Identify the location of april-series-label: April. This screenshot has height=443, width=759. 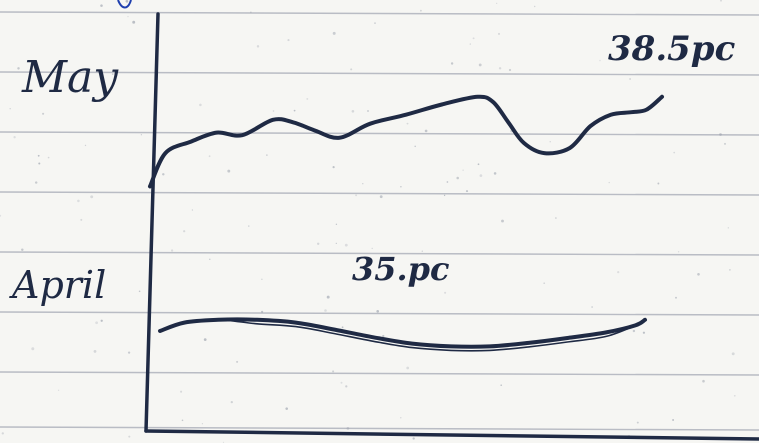
(57, 285).